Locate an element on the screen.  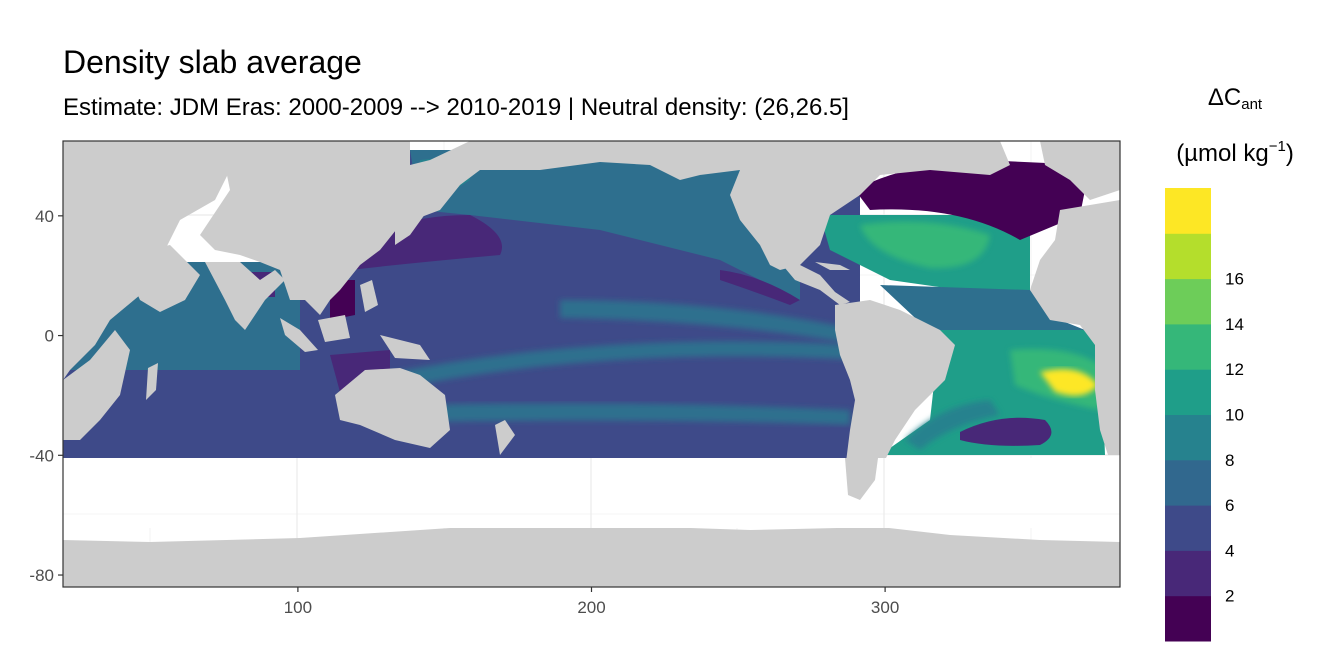
legend-break-label: 12 is located at coordinates (1234, 369).